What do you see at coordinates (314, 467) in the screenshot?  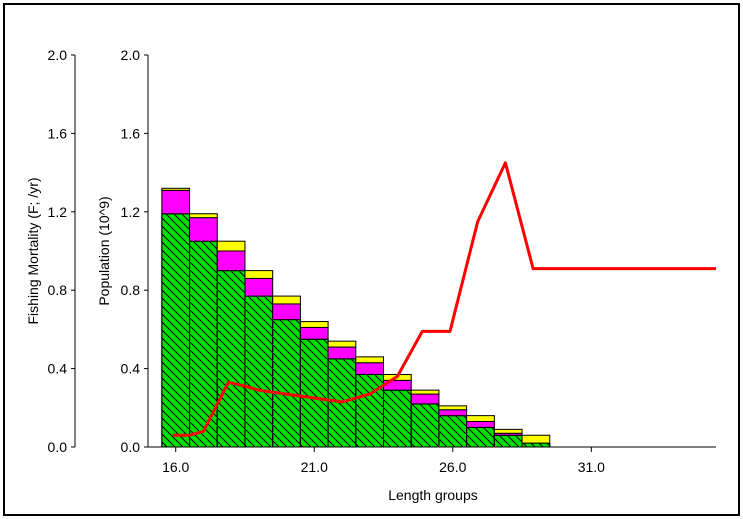 I see `x-tick-label: 21.0` at bounding box center [314, 467].